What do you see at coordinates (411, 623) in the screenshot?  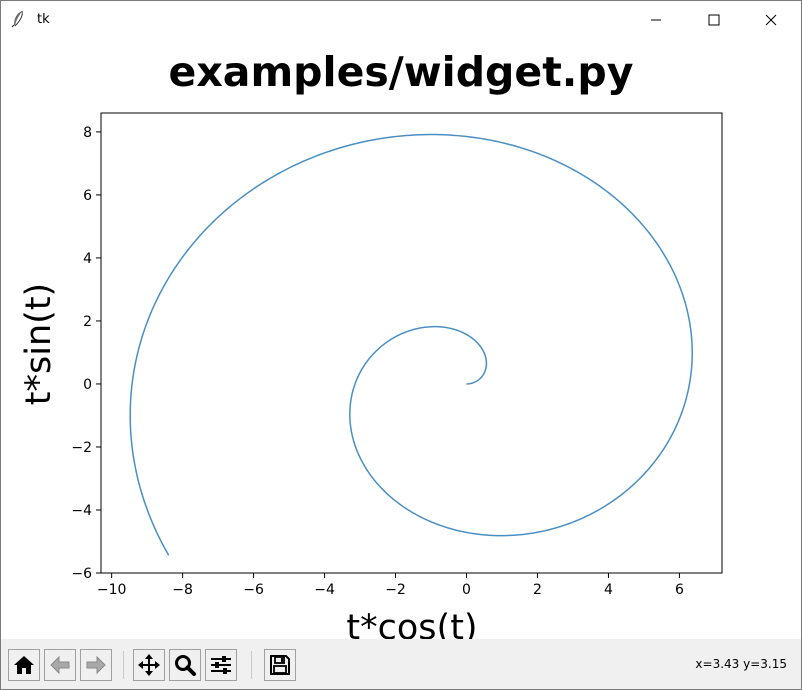 I see `x-axis-label: t*cos(t)` at bounding box center [411, 623].